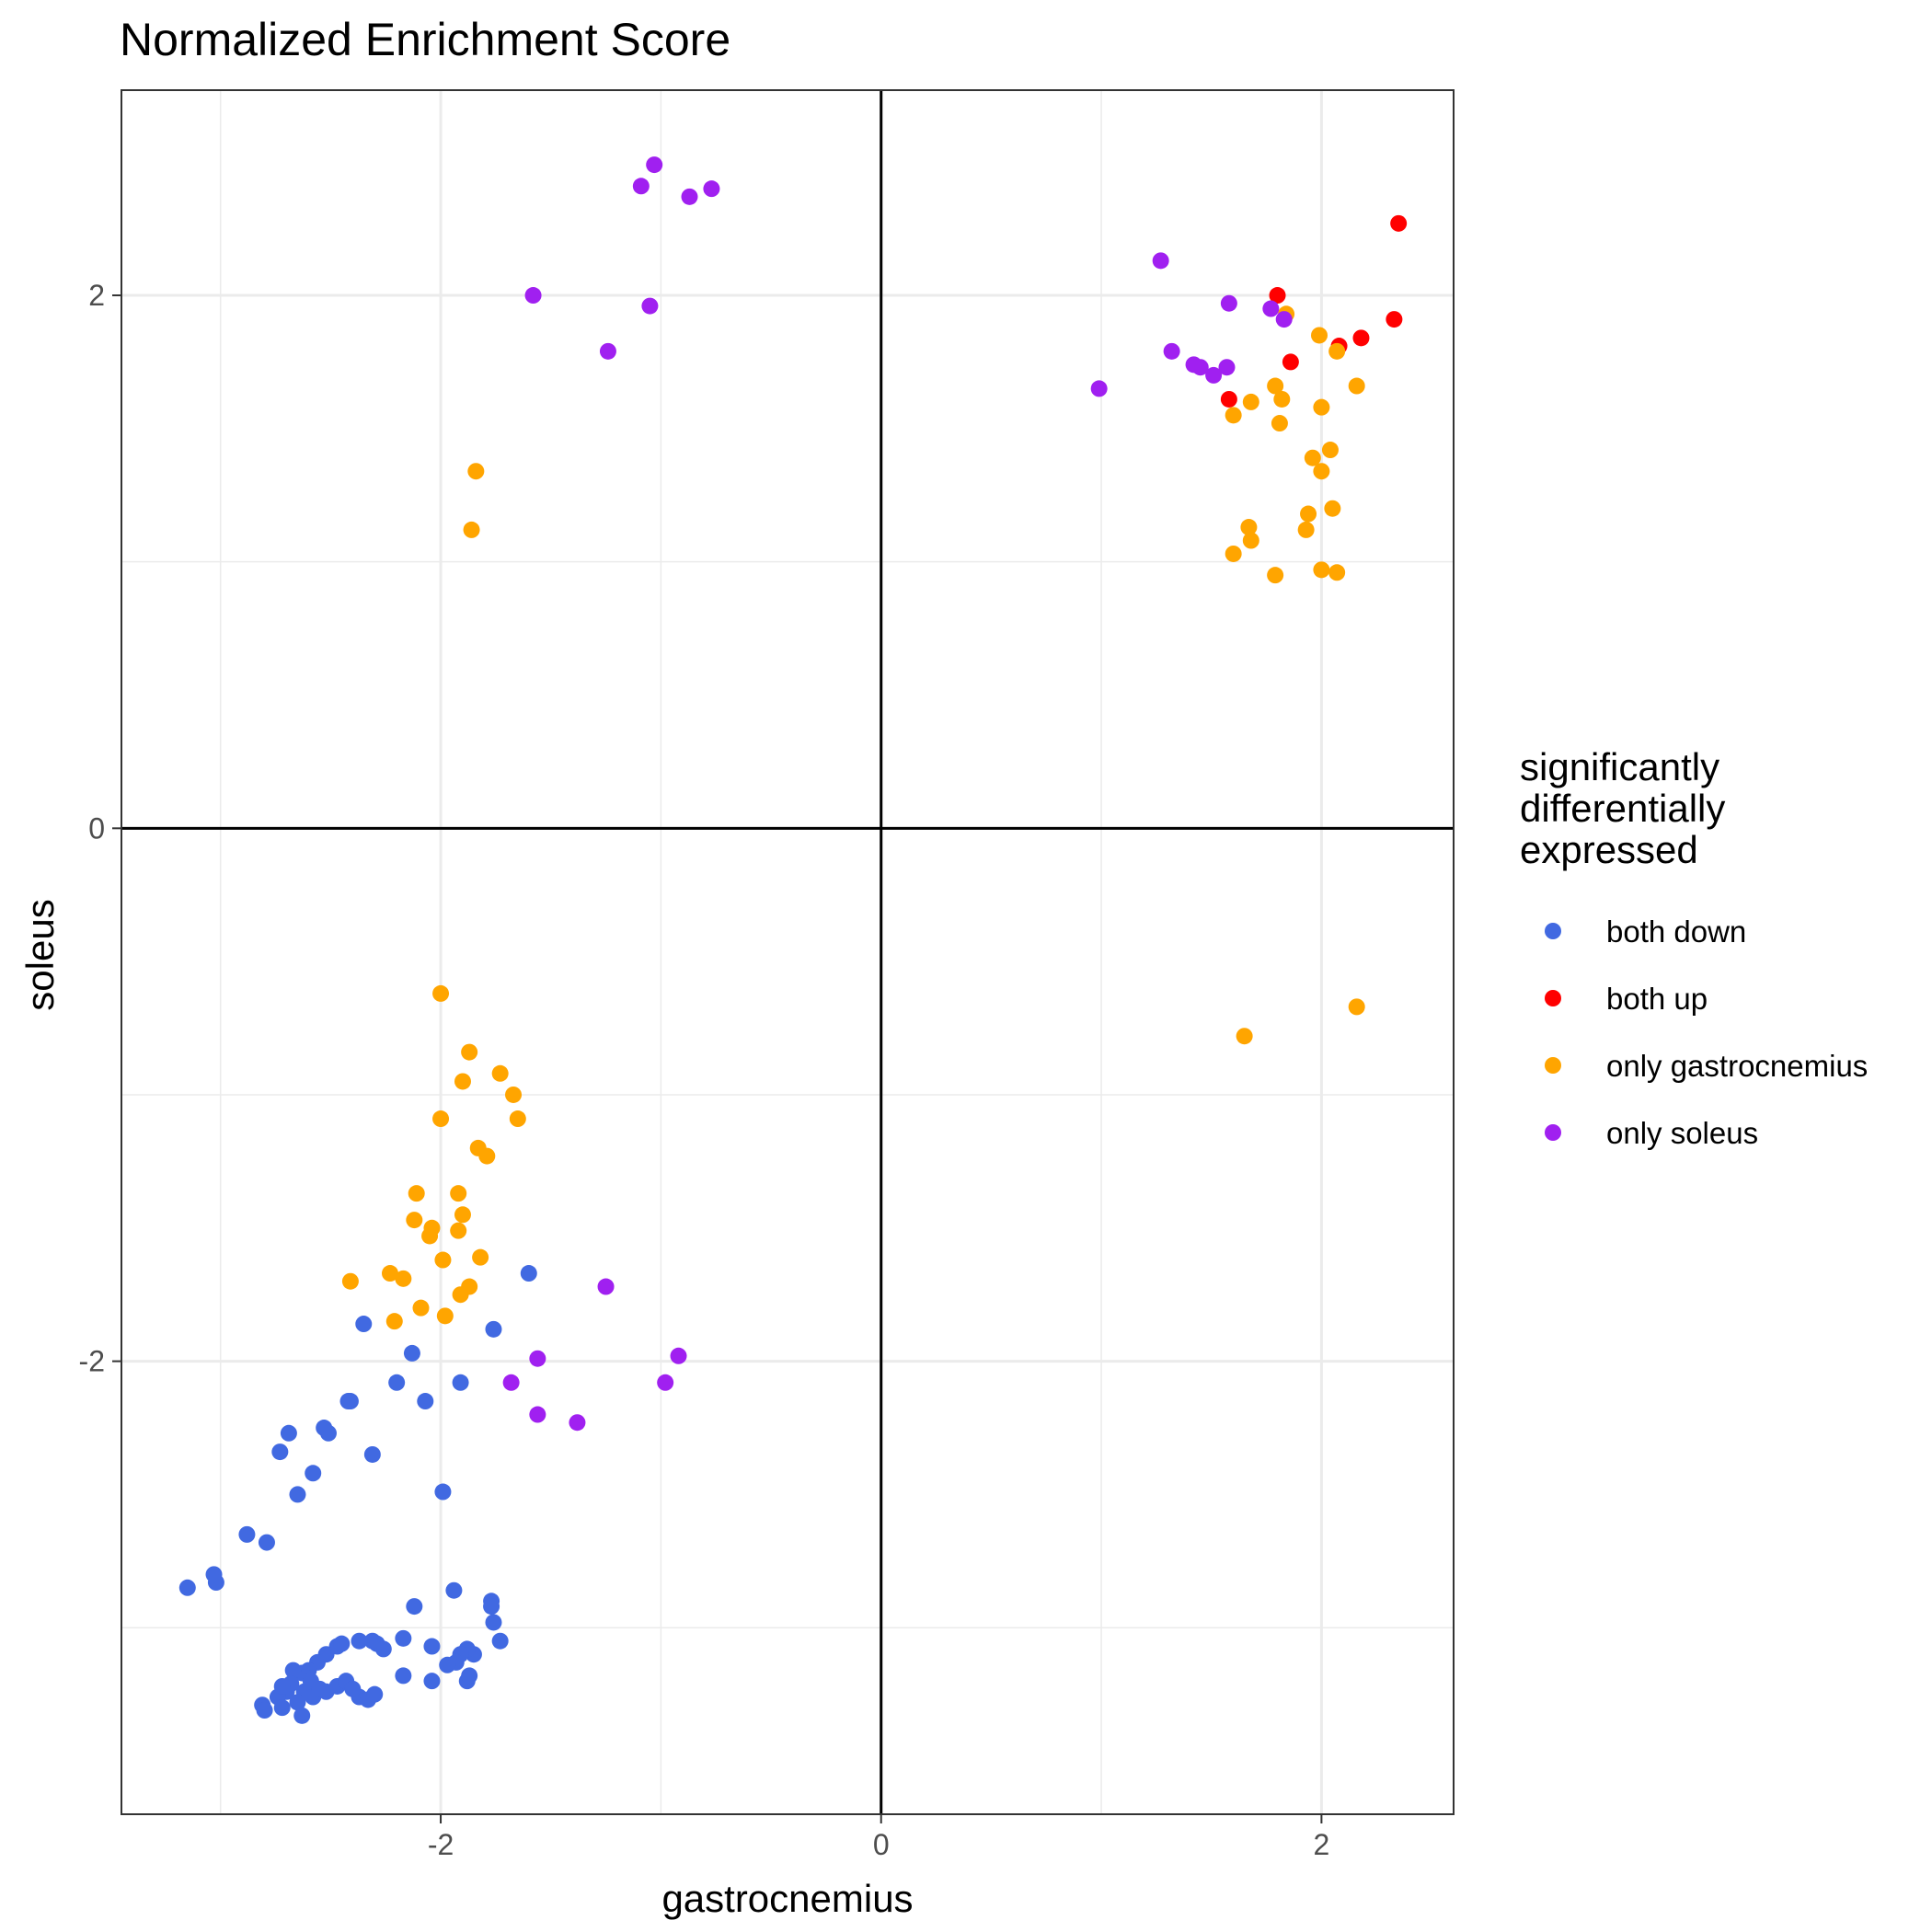 This screenshot has width=1932, height=1932. What do you see at coordinates (787, 1898) in the screenshot?
I see `x-axis-title: gastrocnemius` at bounding box center [787, 1898].